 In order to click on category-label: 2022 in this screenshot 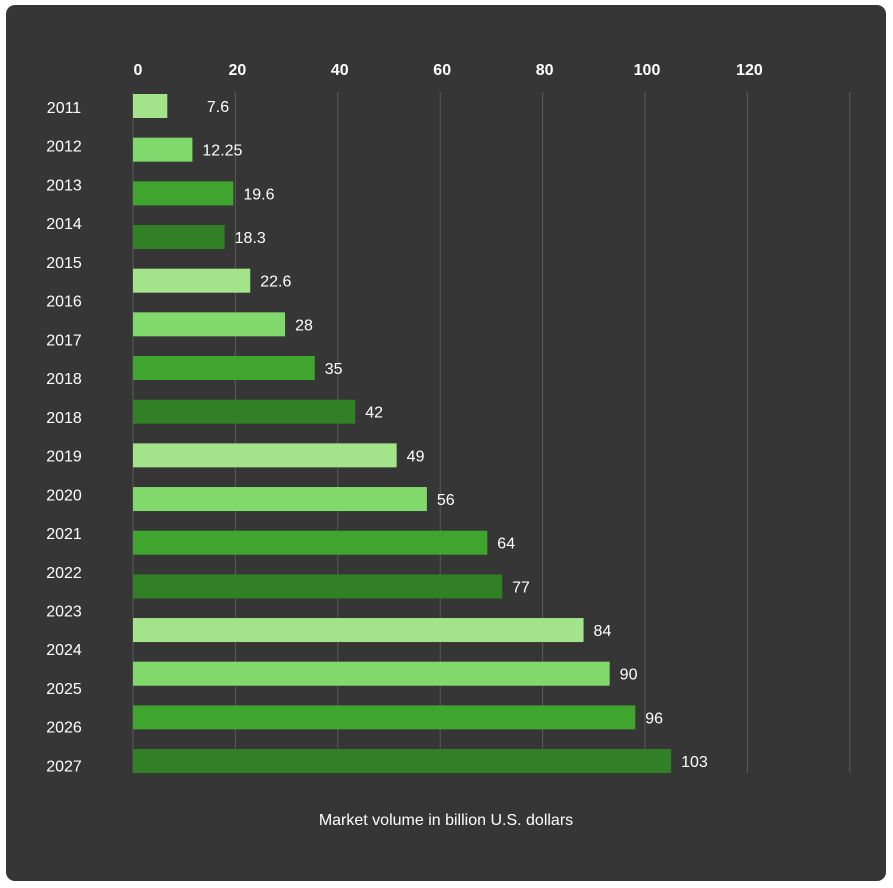, I will do `click(64, 573)`.